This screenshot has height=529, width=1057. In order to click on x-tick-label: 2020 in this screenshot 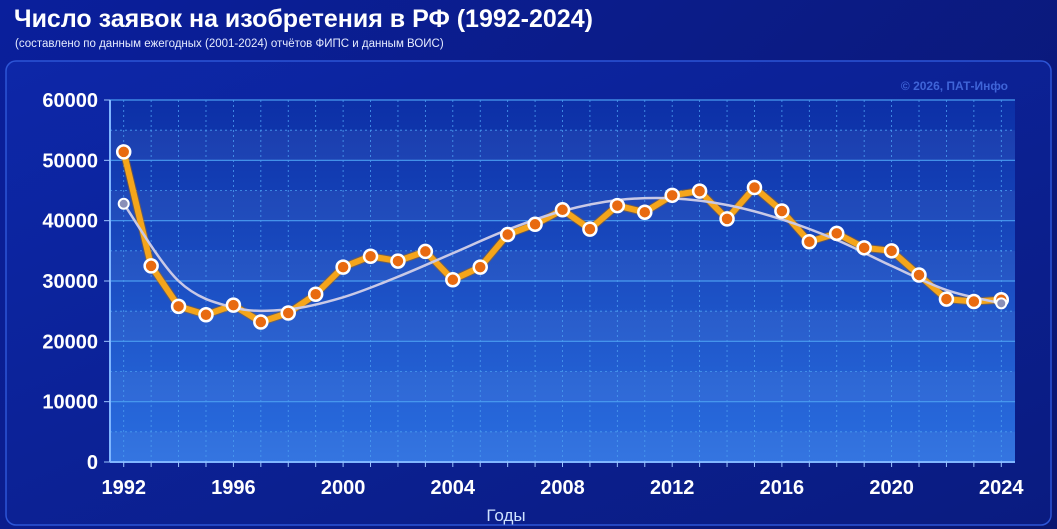, I will do `click(891, 488)`.